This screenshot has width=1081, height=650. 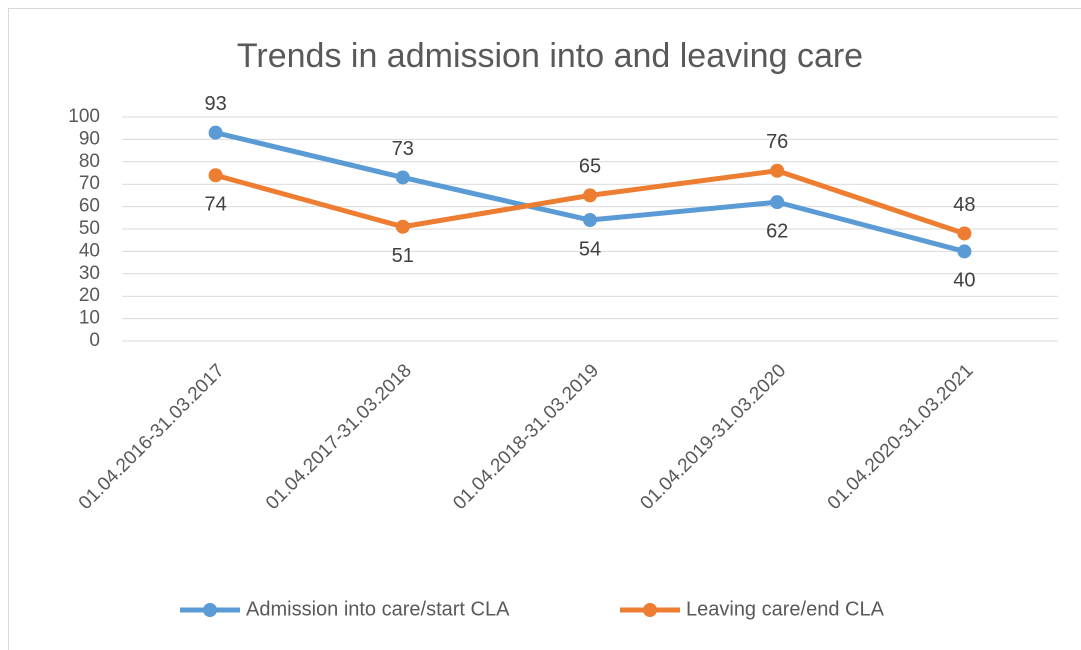 What do you see at coordinates (89, 250) in the screenshot?
I see `y-tick-label: 40` at bounding box center [89, 250].